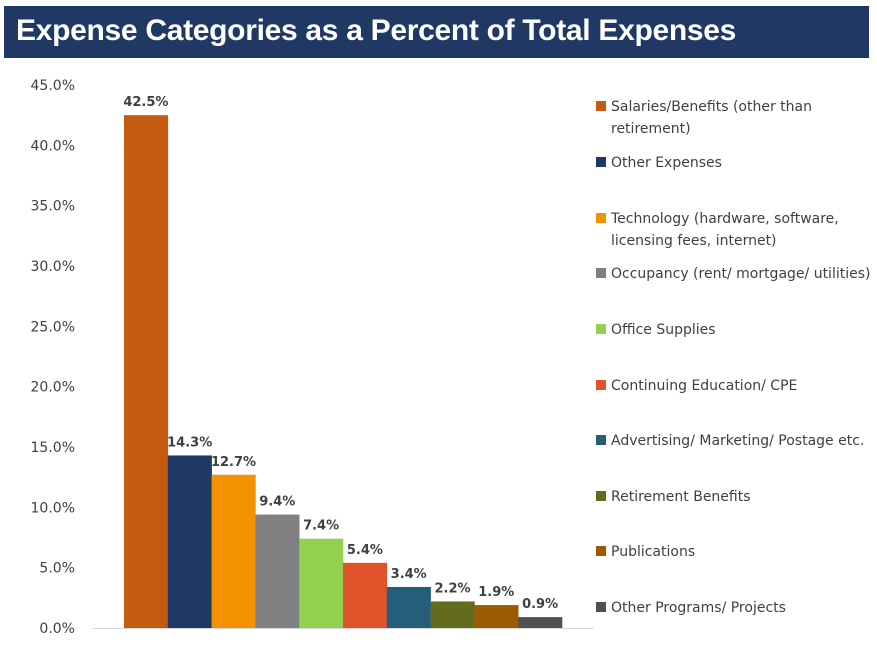  Describe the element at coordinates (53, 388) in the screenshot. I see `y-tick-label: 20.0%` at that location.